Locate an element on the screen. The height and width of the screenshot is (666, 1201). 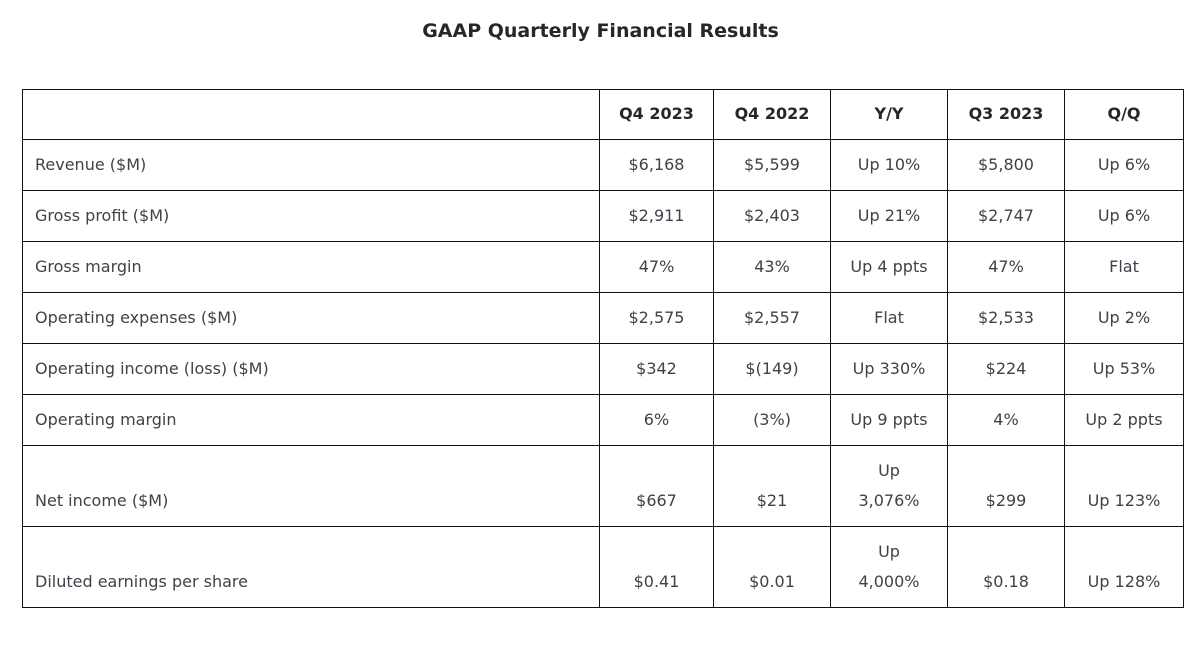
header-yoy: Y/Y is located at coordinates (889, 114).